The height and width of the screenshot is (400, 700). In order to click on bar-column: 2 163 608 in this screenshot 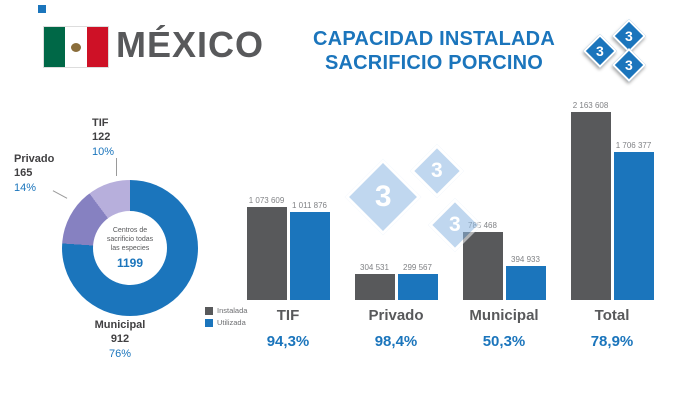, I will do `click(590, 200)`.